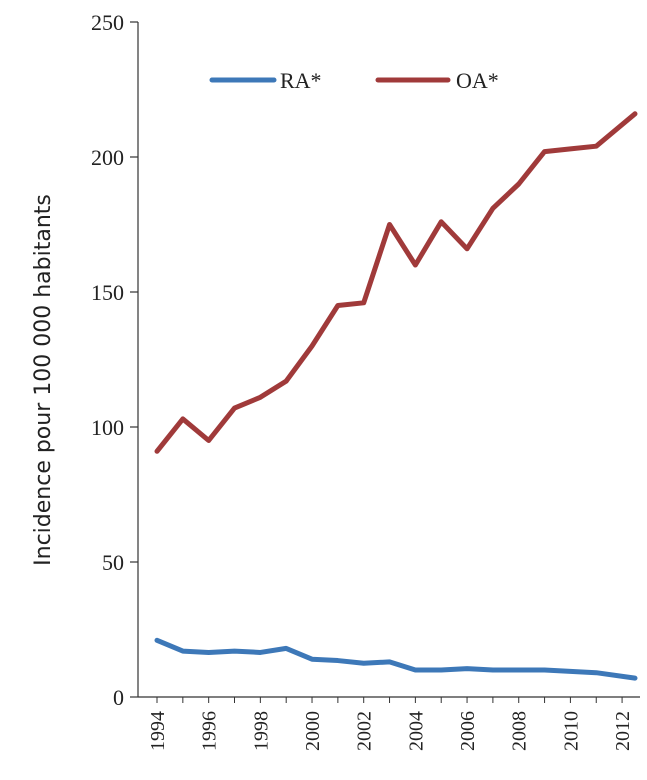 The width and height of the screenshot is (647, 780). What do you see at coordinates (107, 22) in the screenshot?
I see `y-tick-label: 250` at bounding box center [107, 22].